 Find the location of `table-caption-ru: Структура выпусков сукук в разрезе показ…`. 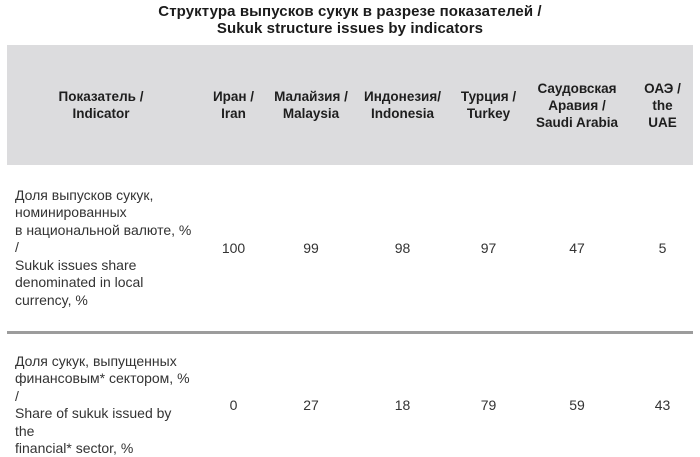

table-caption-ru: Структура выпусков сукук в разрезе показ… is located at coordinates (350, 11).